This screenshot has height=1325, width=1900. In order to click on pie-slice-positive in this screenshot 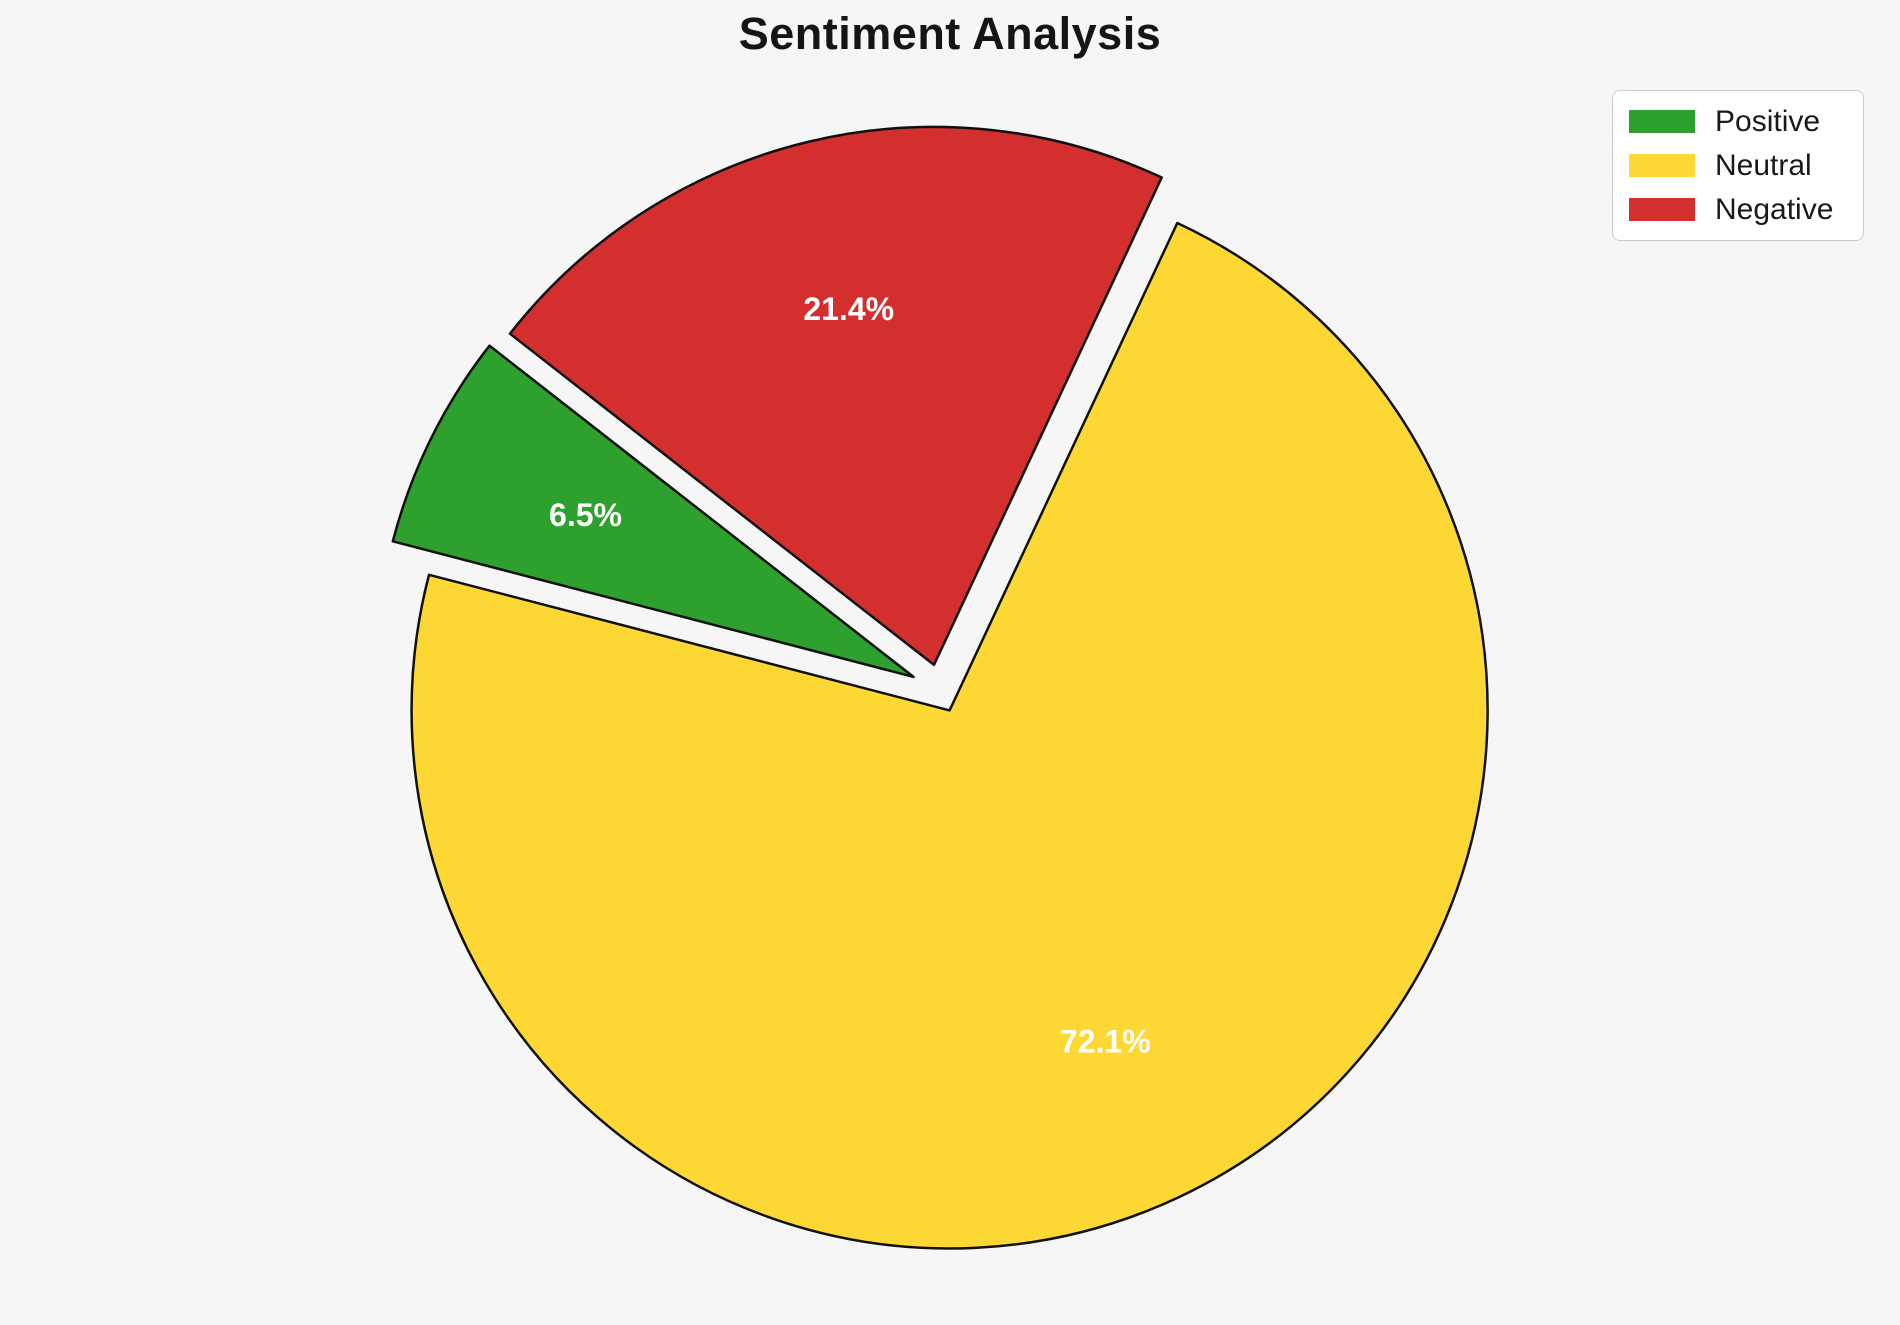, I will do `click(653, 511)`.